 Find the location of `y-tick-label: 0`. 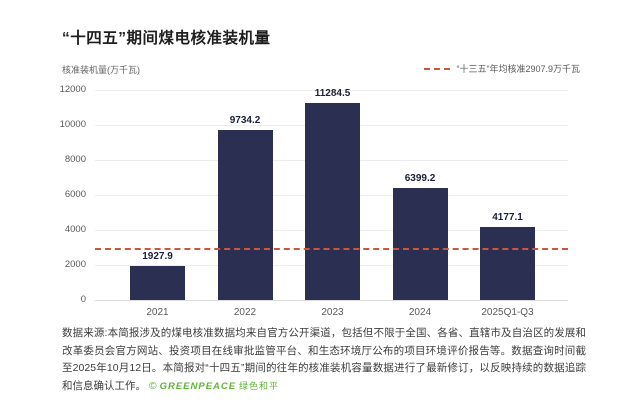

y-tick-label: 0 is located at coordinates (83, 299).